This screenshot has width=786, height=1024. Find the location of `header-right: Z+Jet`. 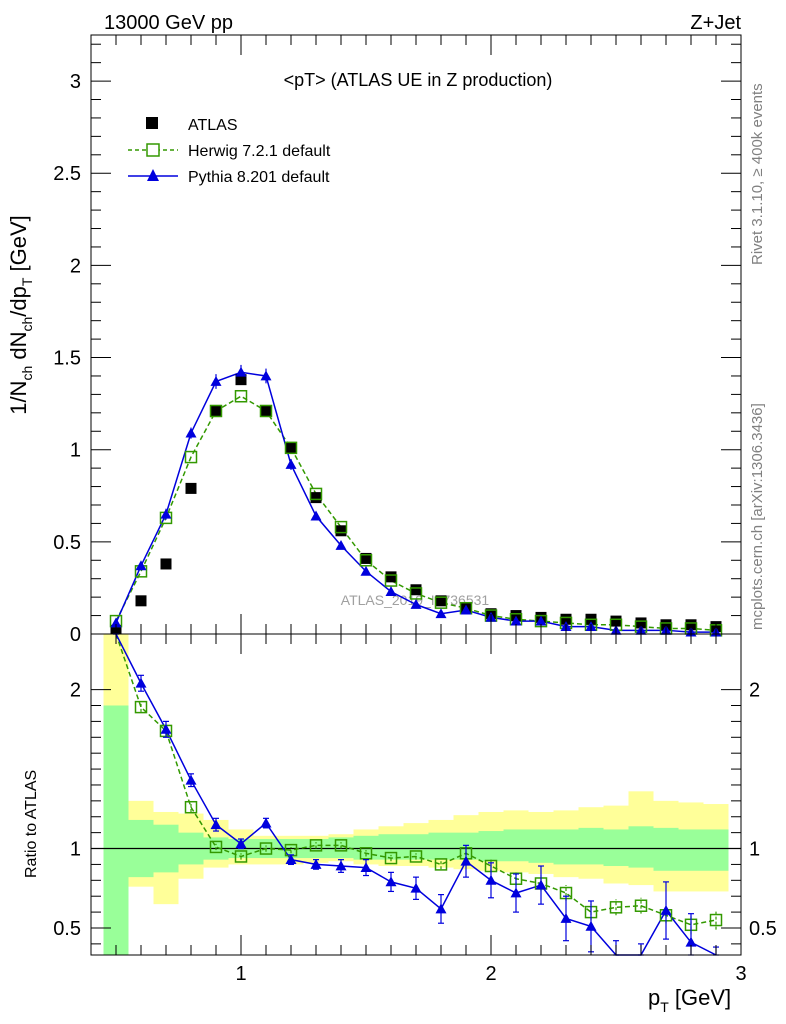

header-right: Z+Jet is located at coordinates (715, 23).